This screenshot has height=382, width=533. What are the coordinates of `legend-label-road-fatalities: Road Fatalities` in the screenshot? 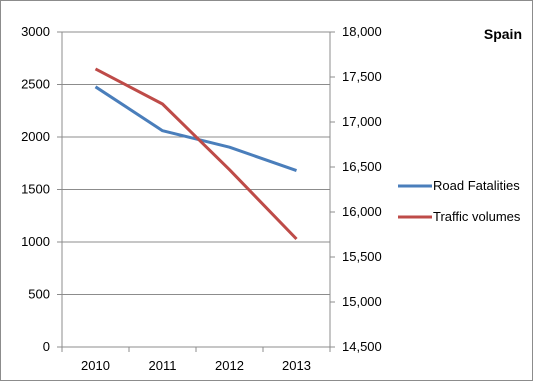 It's located at (476, 185).